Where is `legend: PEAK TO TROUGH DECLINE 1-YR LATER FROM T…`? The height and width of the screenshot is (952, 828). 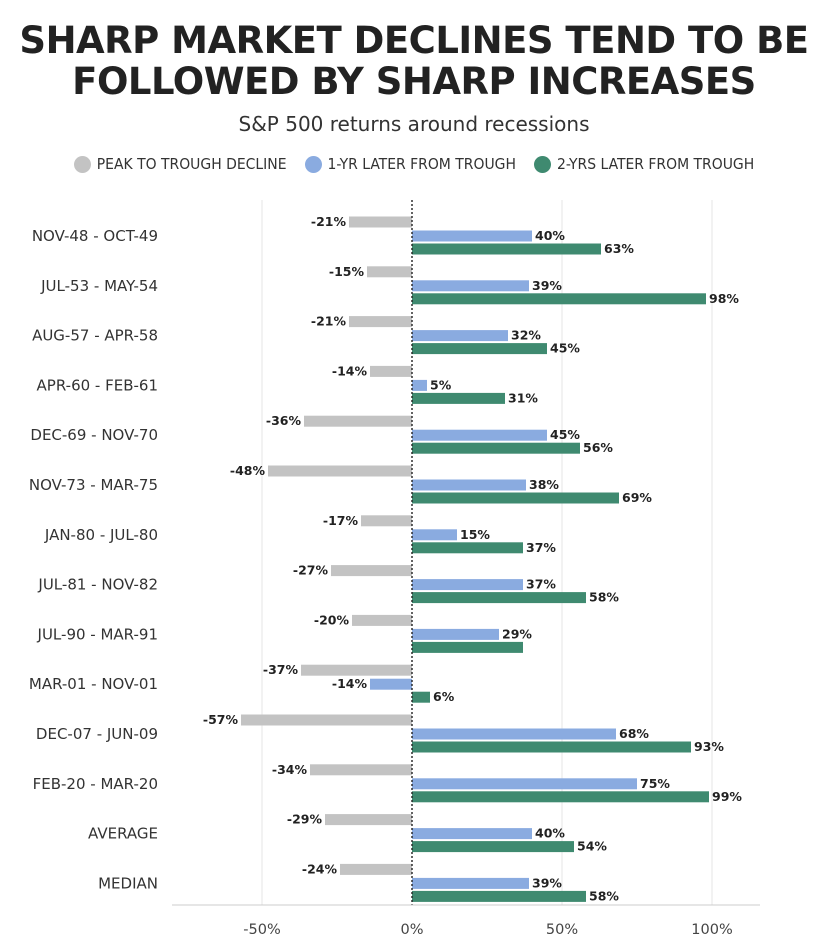
legend: PEAK TO TROUGH DECLINE 1-YR LATER FROM T… is located at coordinates (414, 164).